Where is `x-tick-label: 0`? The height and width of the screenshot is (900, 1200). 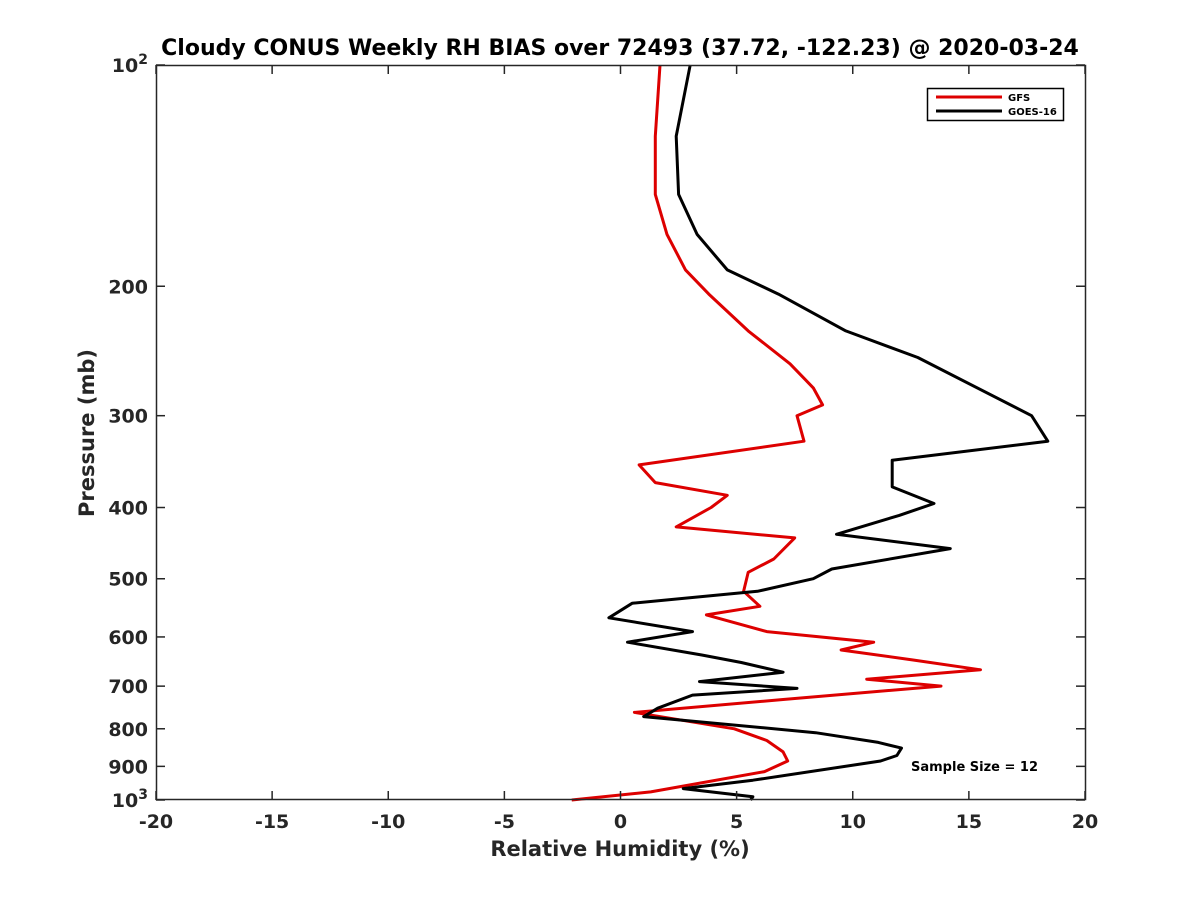 x-tick-label: 0 is located at coordinates (620, 822).